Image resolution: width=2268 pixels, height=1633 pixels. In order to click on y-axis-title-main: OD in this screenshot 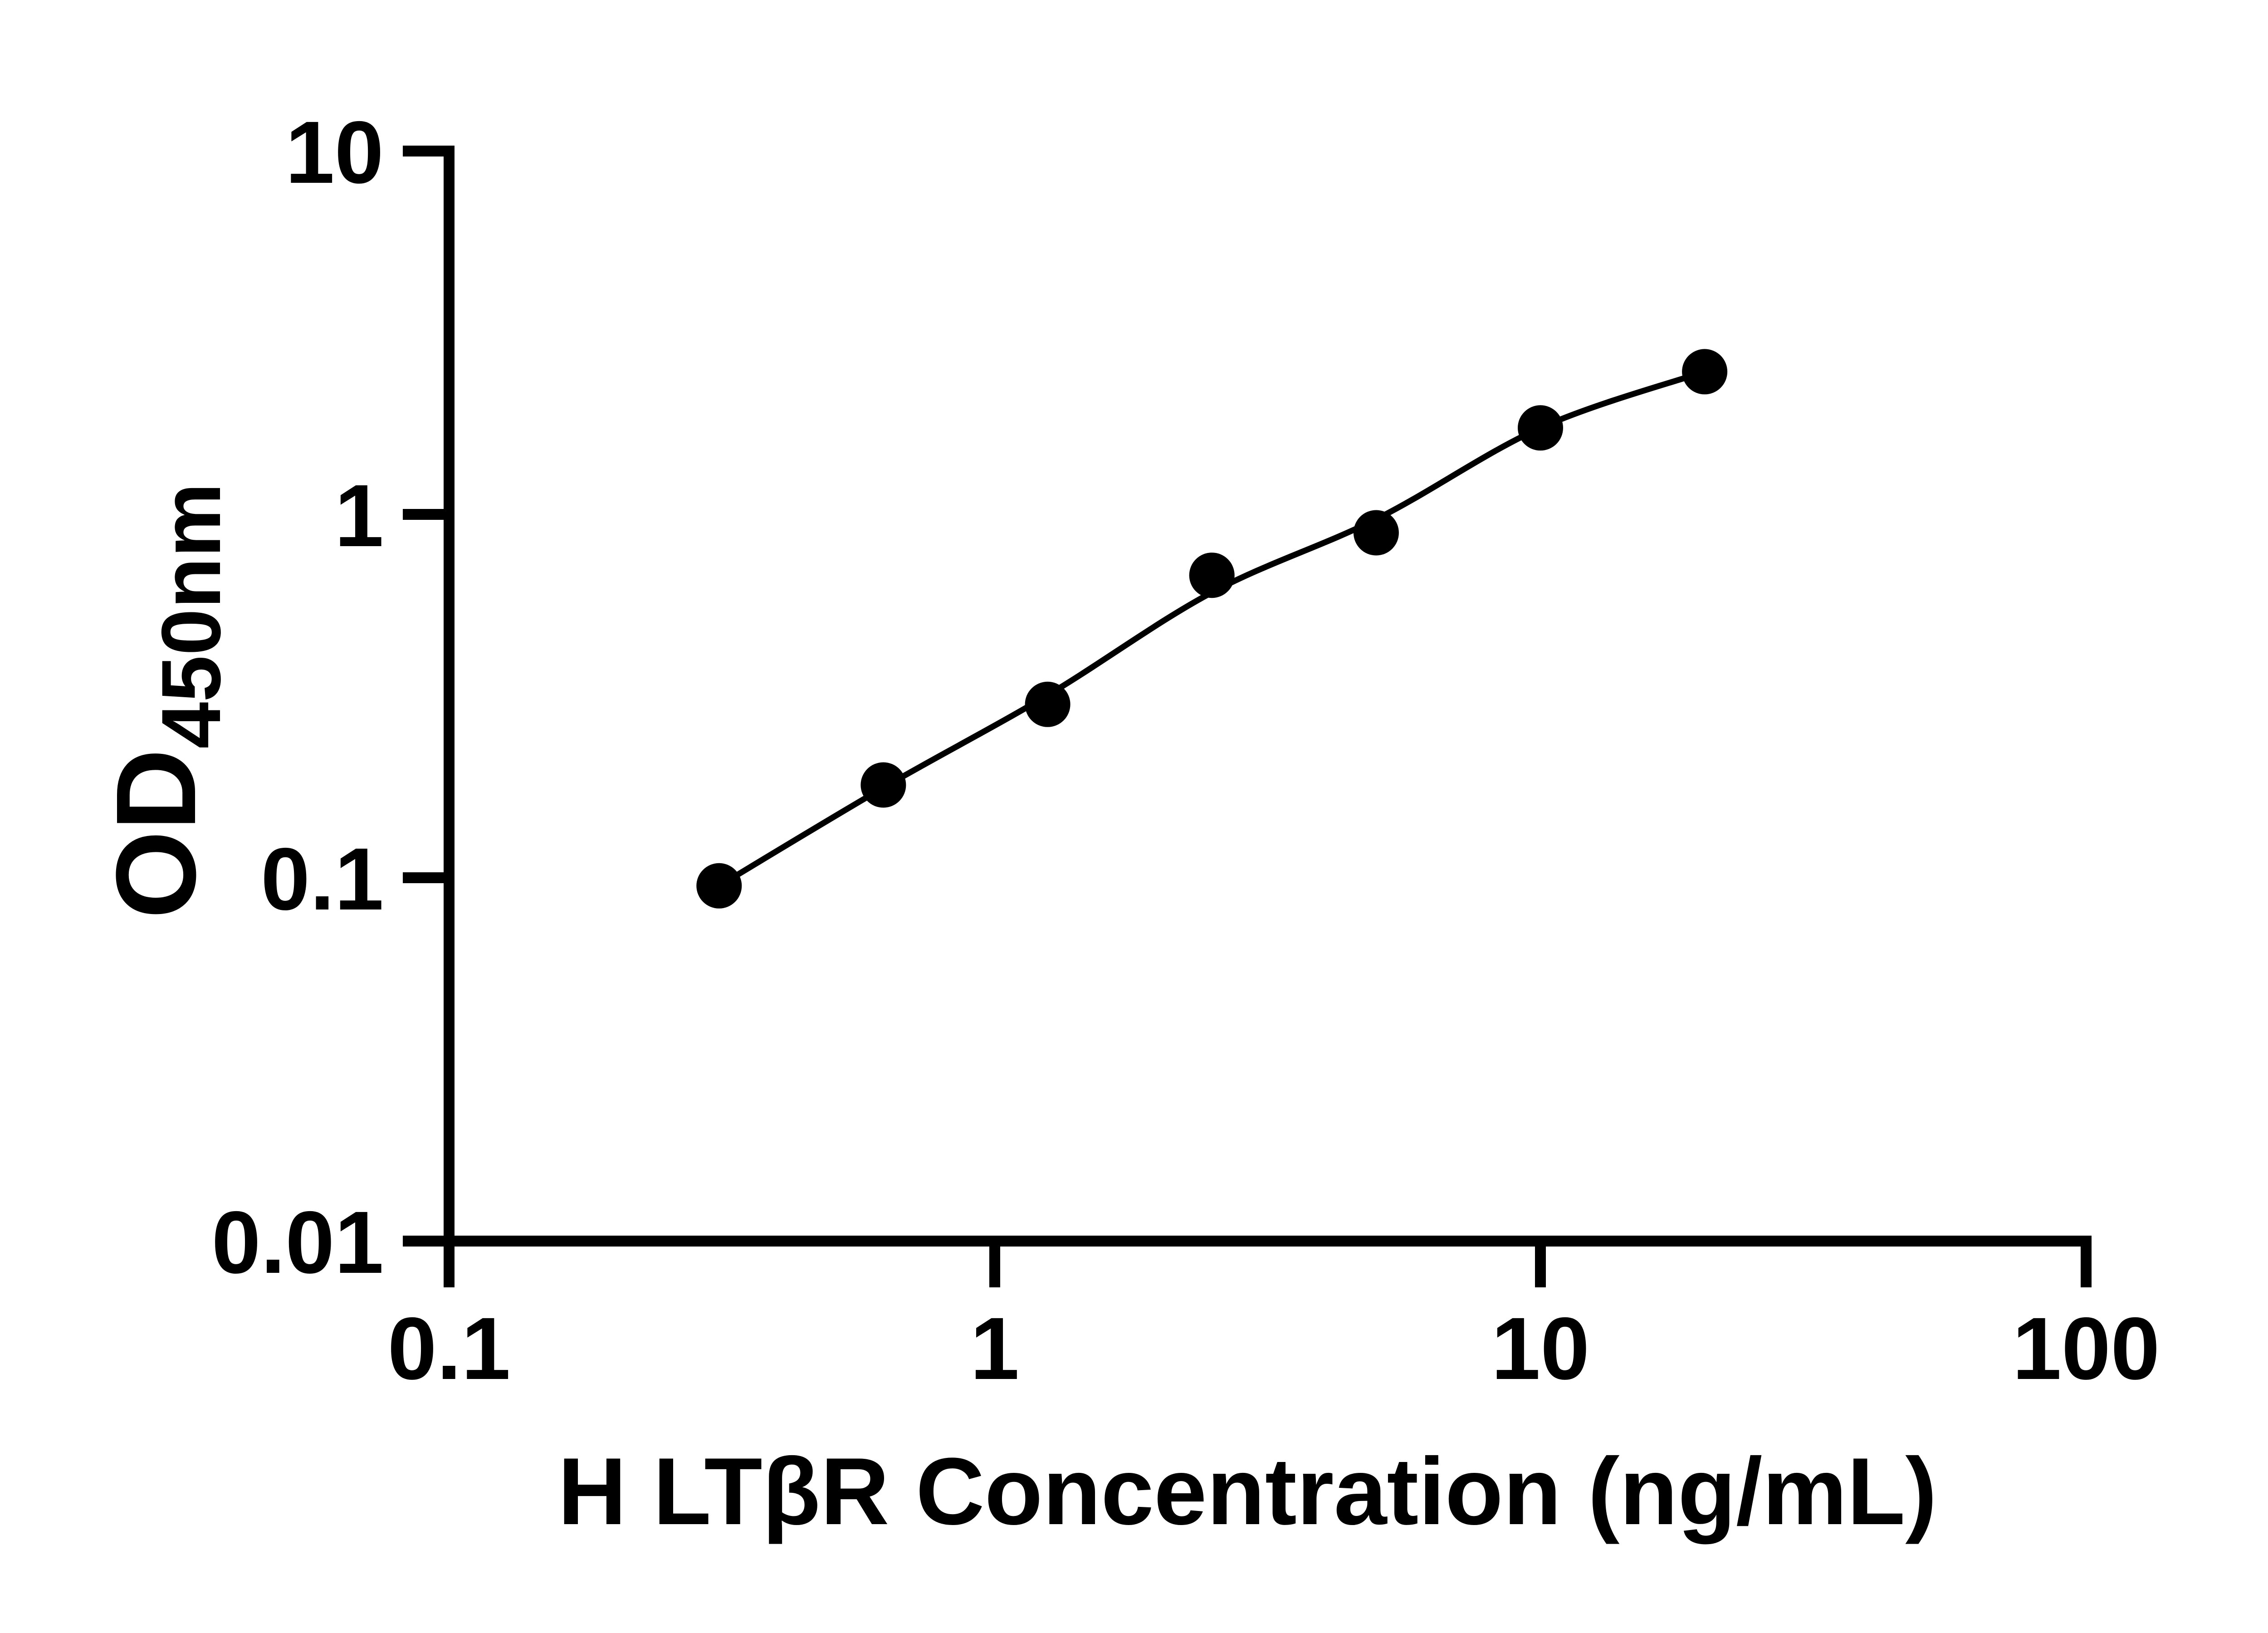, I will do `click(156, 834)`.